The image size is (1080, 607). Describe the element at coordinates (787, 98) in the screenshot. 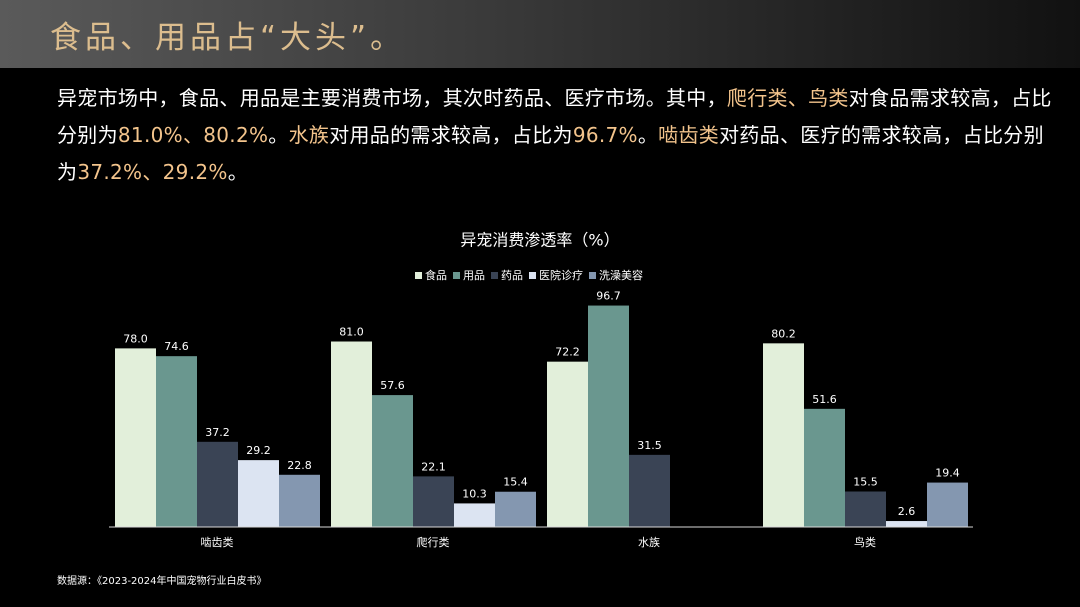

I see `highlight-text: 爬行类、鸟类` at that location.